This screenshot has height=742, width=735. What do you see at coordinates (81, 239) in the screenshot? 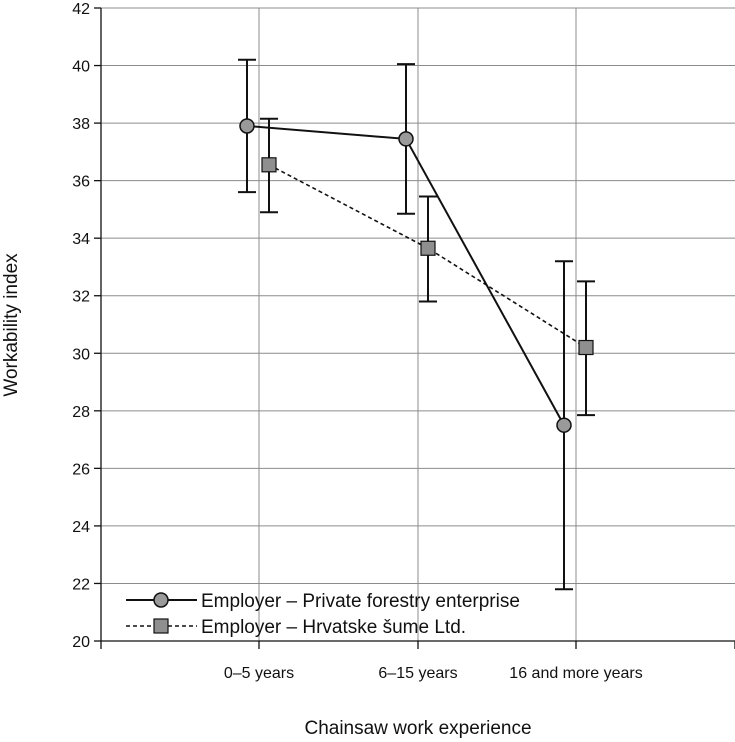
I see `y-tick-label: 34` at bounding box center [81, 239].